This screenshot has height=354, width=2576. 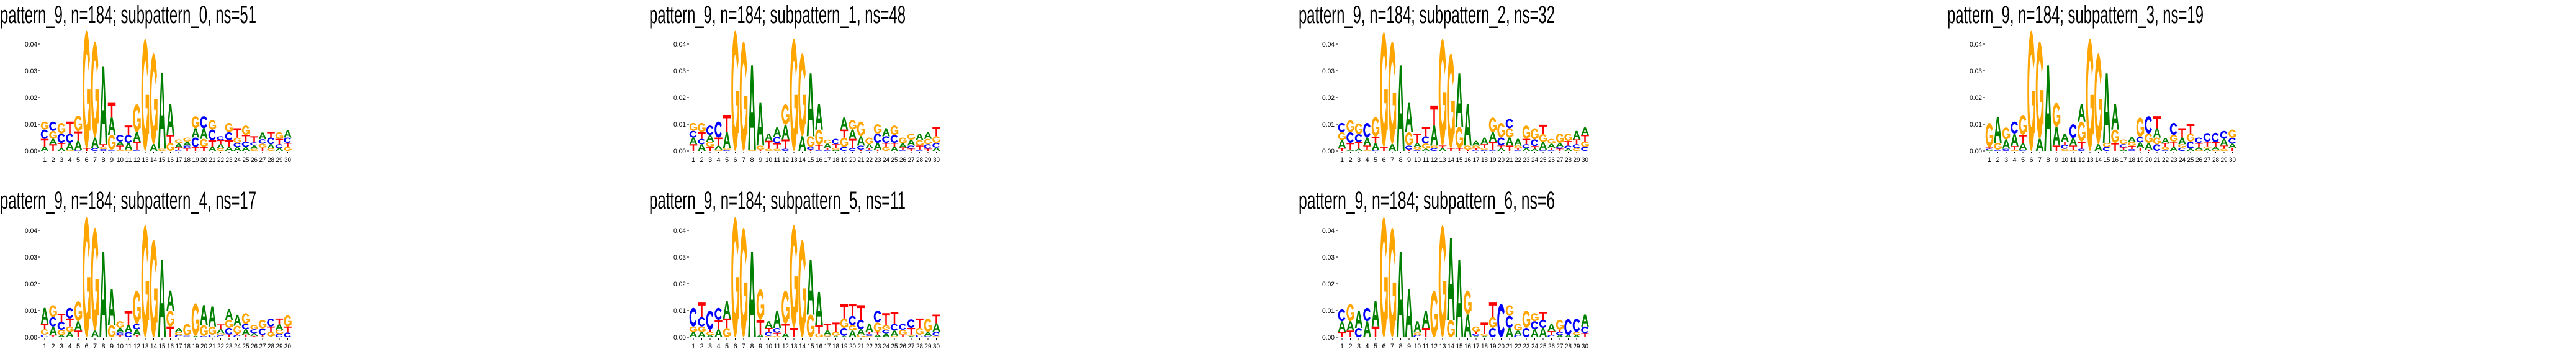 I want to click on x-tick-label: 17, so click(x=2123, y=160).